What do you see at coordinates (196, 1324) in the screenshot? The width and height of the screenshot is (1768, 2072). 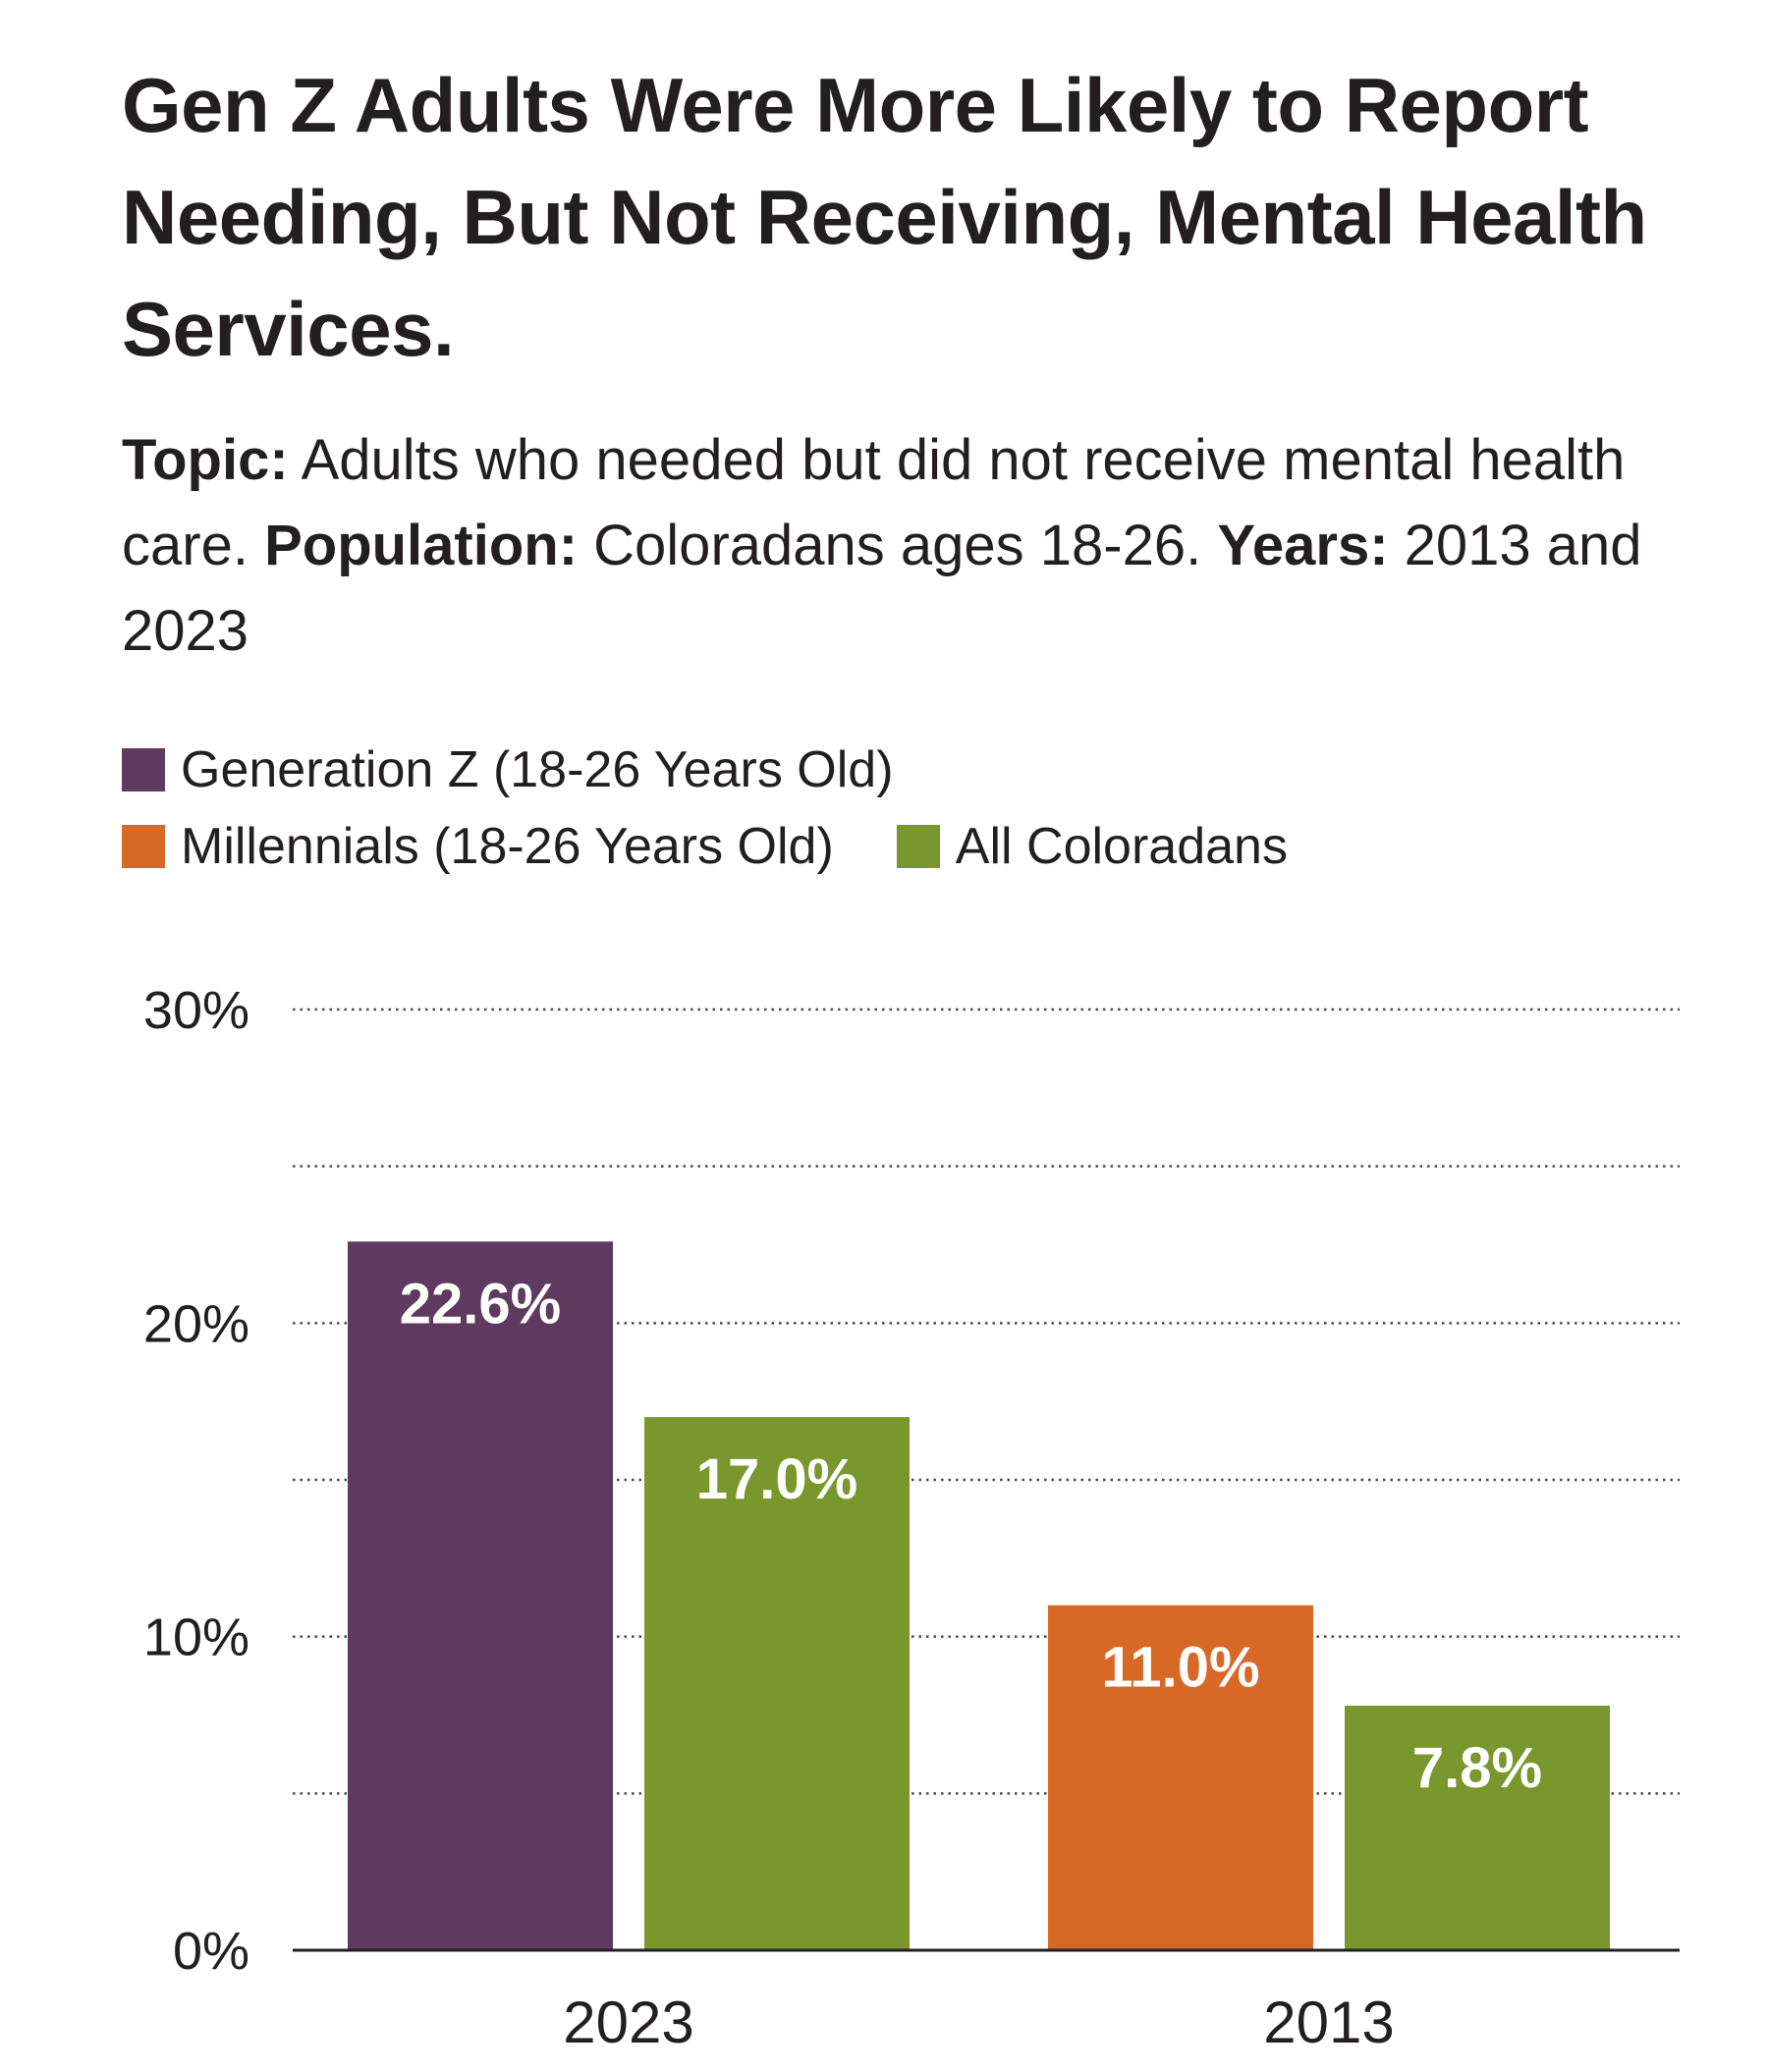 I see `y-tick-label-20: 20%` at bounding box center [196, 1324].